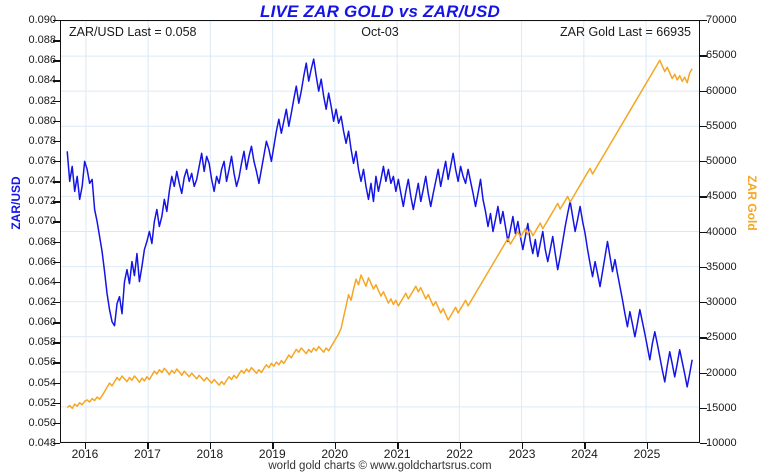 This screenshot has height=475, width=760. Describe the element at coordinates (147, 454) in the screenshot. I see `x-axis-tick: 2017` at that location.